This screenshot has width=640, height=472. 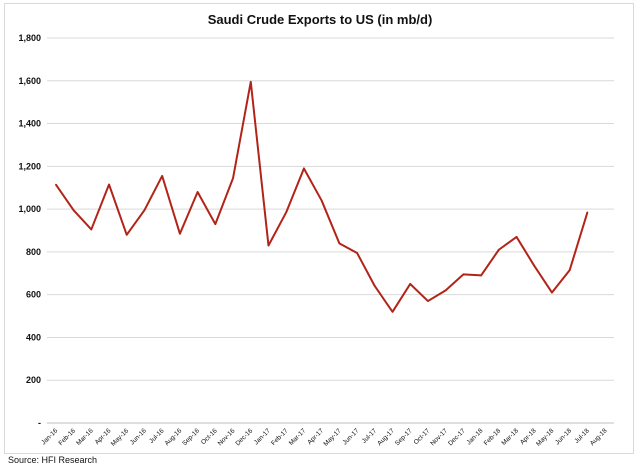 I want to click on x-tick-label: Nov-16, so click(x=227, y=437).